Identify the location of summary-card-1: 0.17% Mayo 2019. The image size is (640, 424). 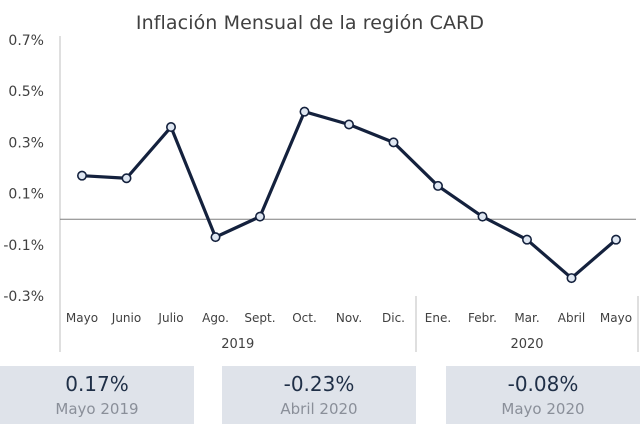
(97, 395).